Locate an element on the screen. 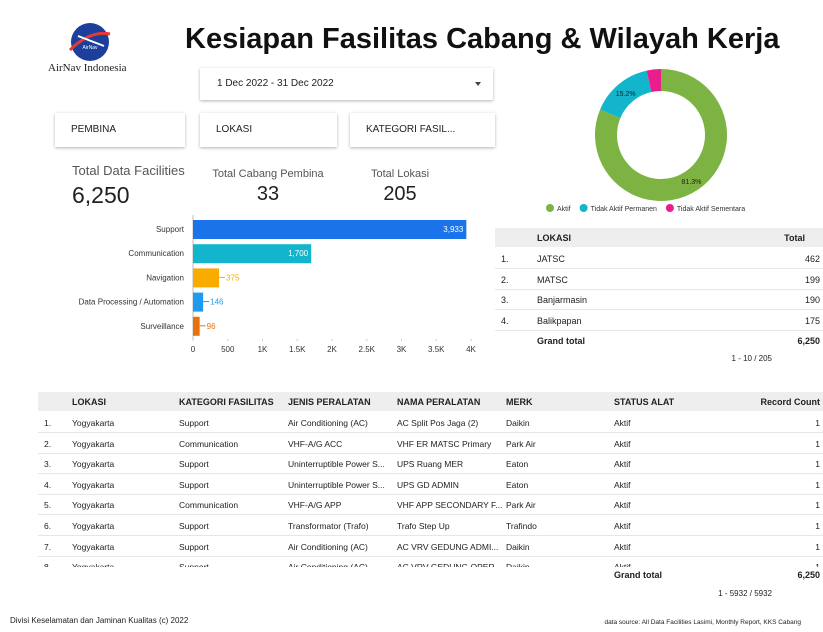 The height and width of the screenshot is (632, 823). pagination: 1 - 5932 / 5932 is located at coordinates (745, 593).